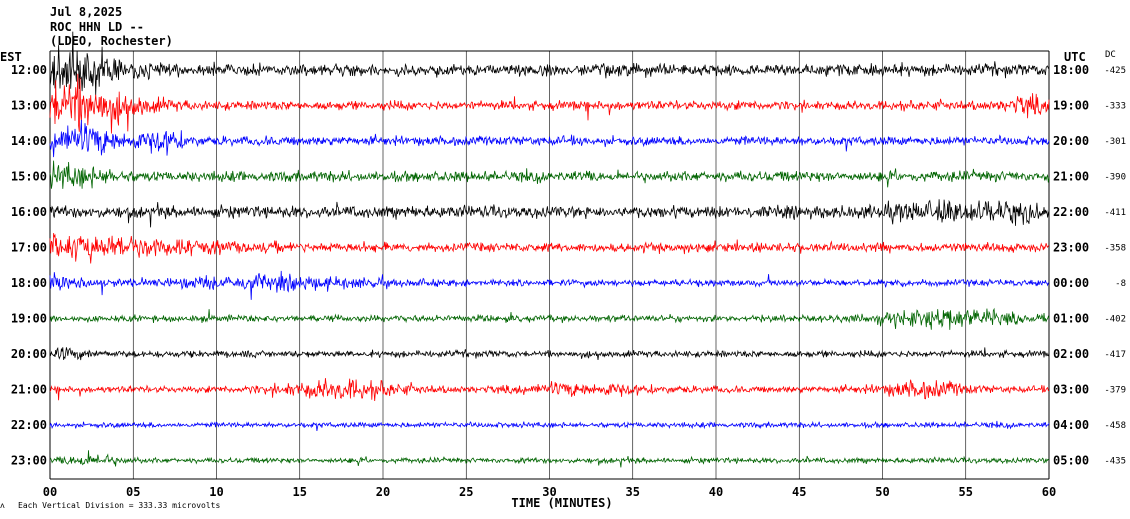  Describe the element at coordinates (1115, 178) in the screenshot. I see `dc-label-3: -390` at that location.